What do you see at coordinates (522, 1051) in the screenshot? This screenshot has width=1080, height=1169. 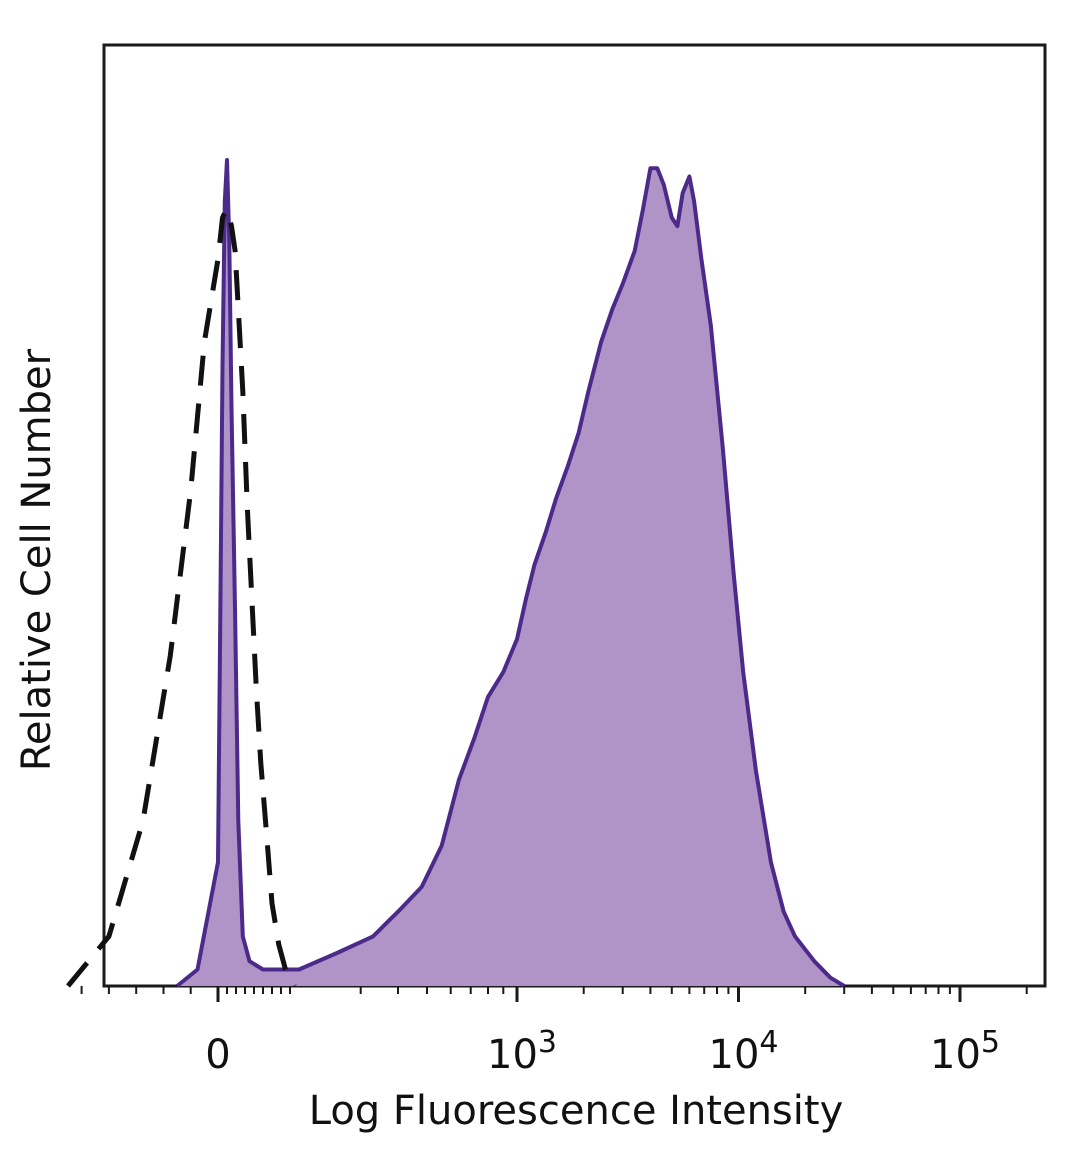 I see `x-tick-label: 103` at bounding box center [522, 1051].